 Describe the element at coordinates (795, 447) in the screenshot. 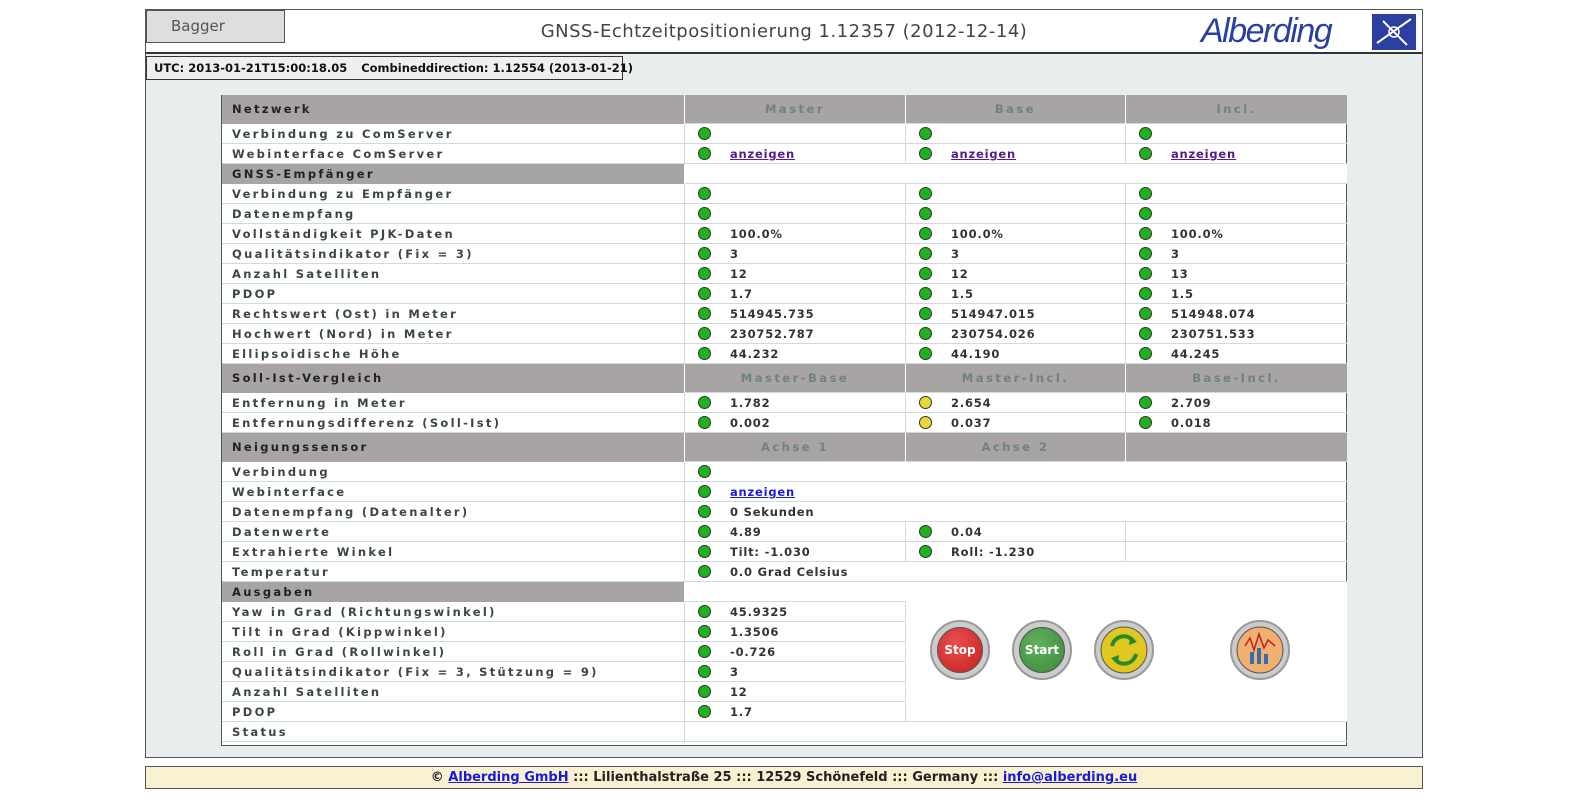

I see `column-header: Achse 1` at that location.